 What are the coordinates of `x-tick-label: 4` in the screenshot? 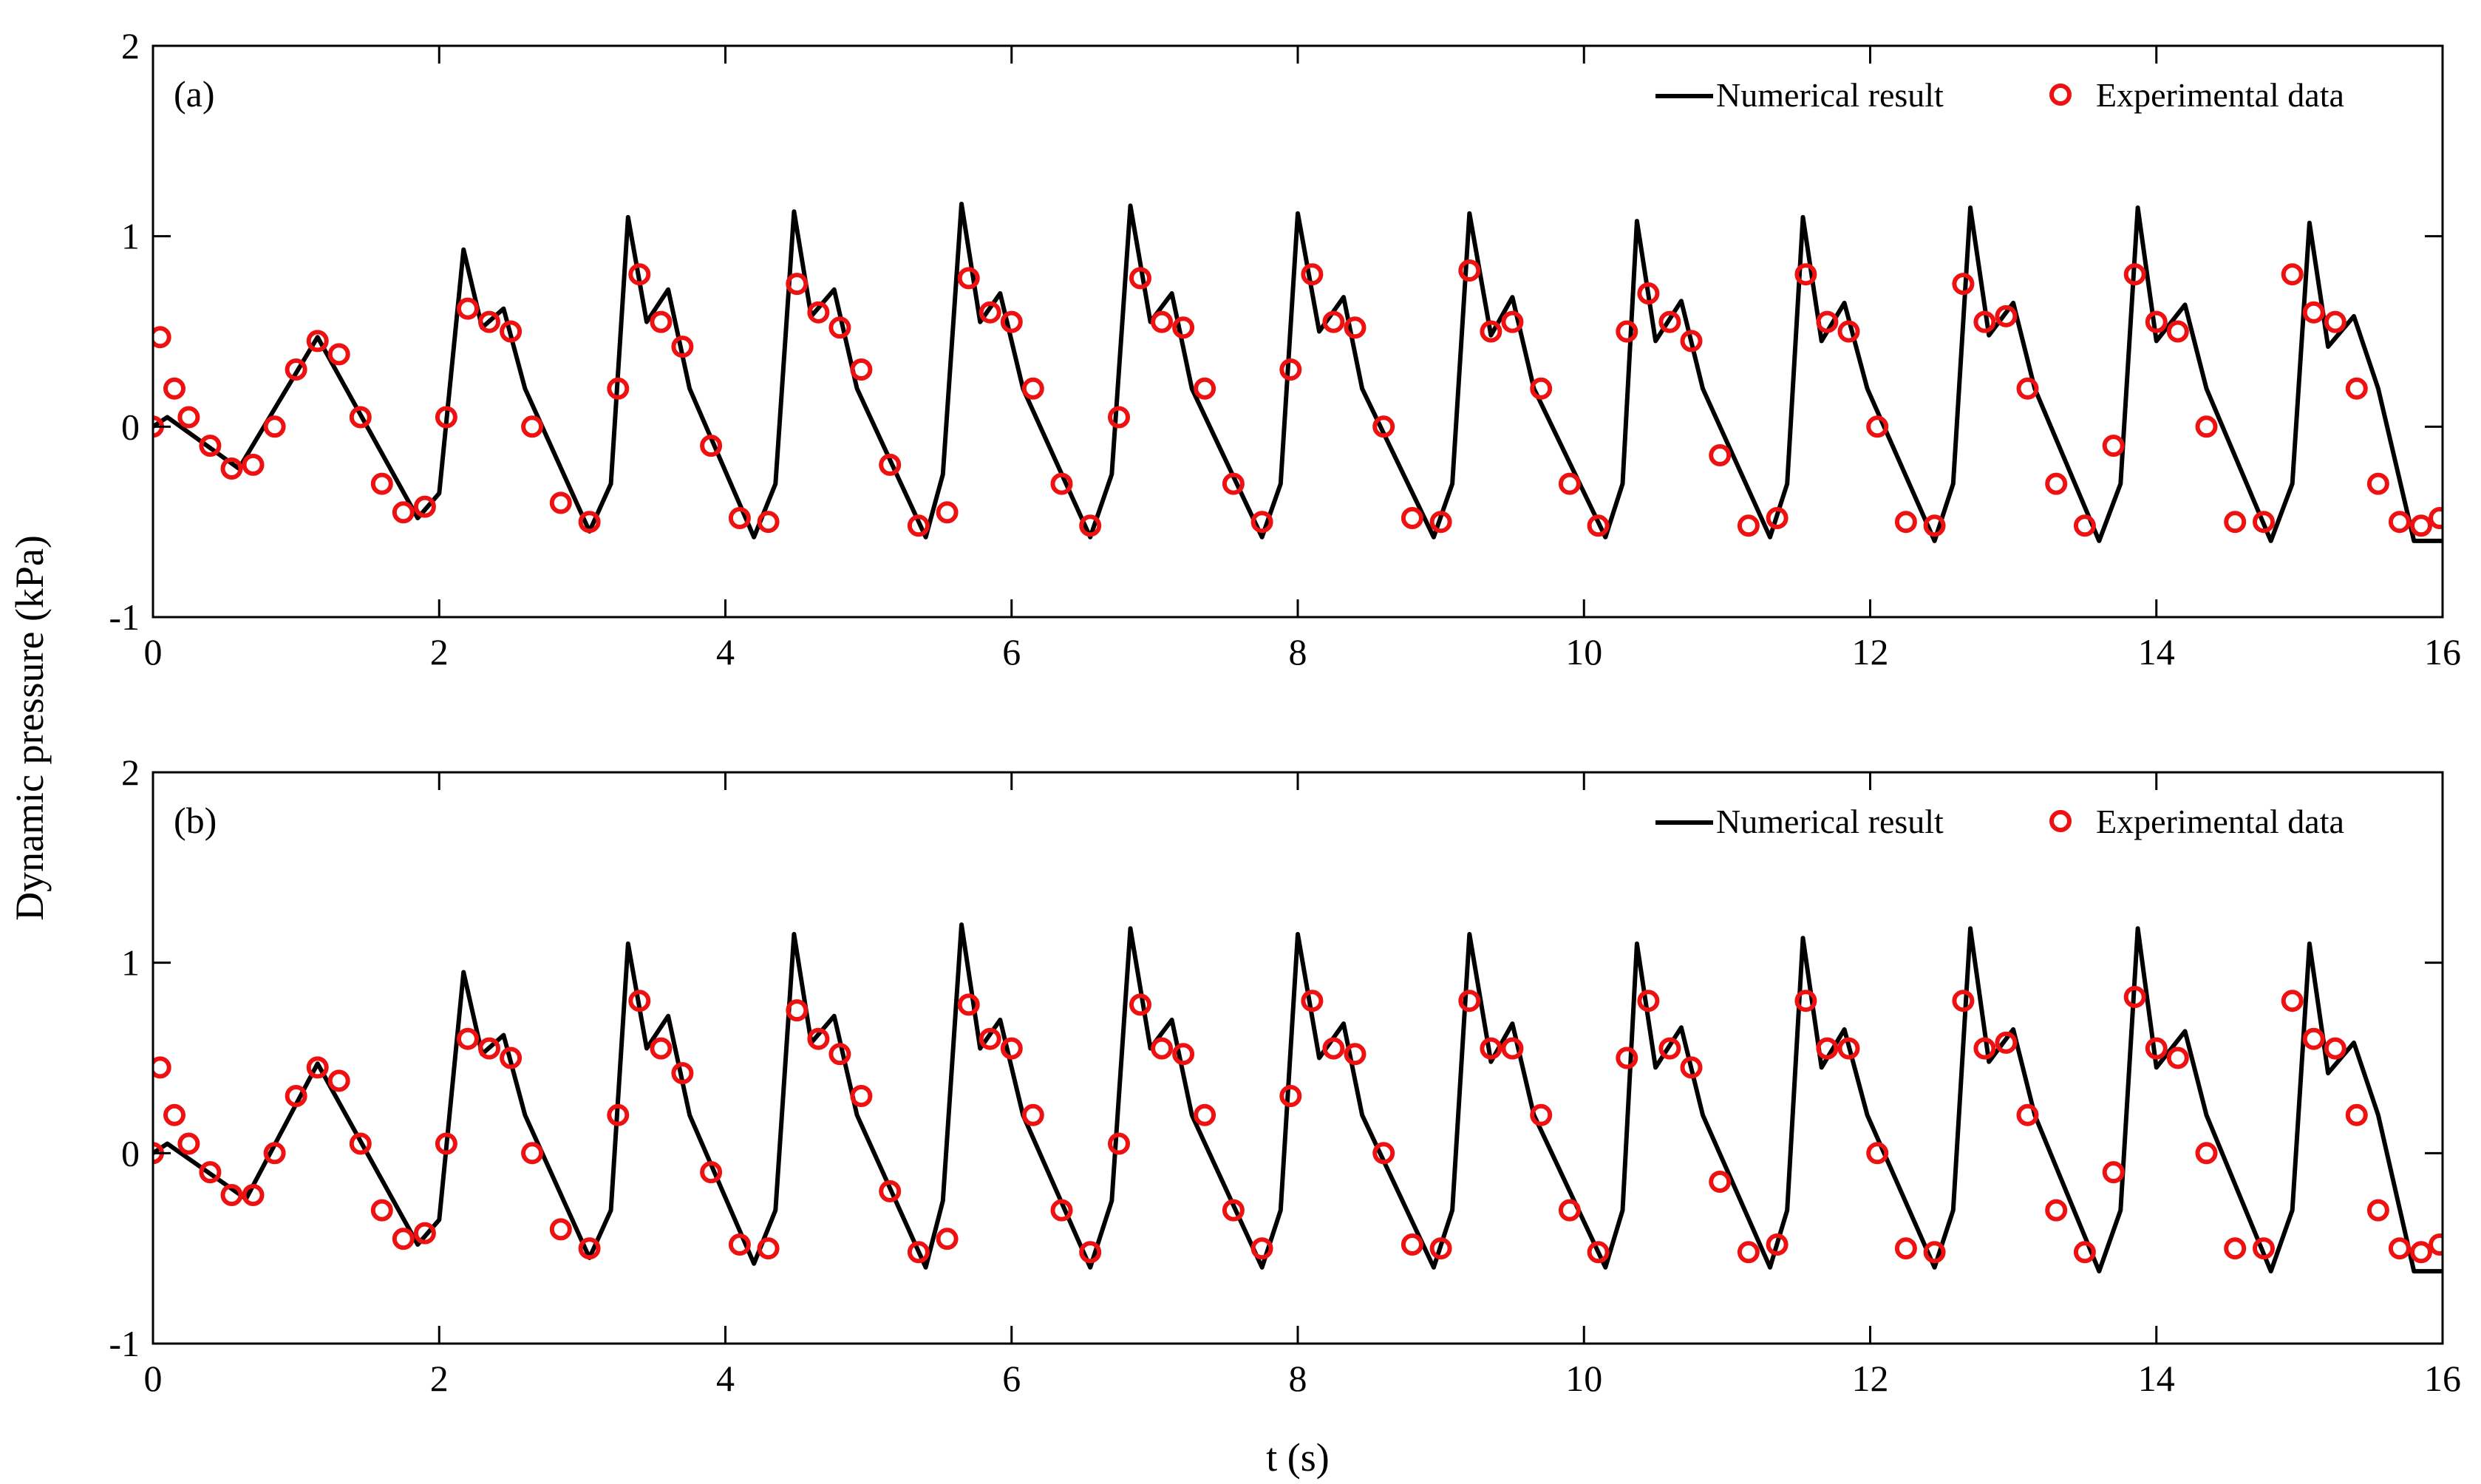 It's located at (725, 652).